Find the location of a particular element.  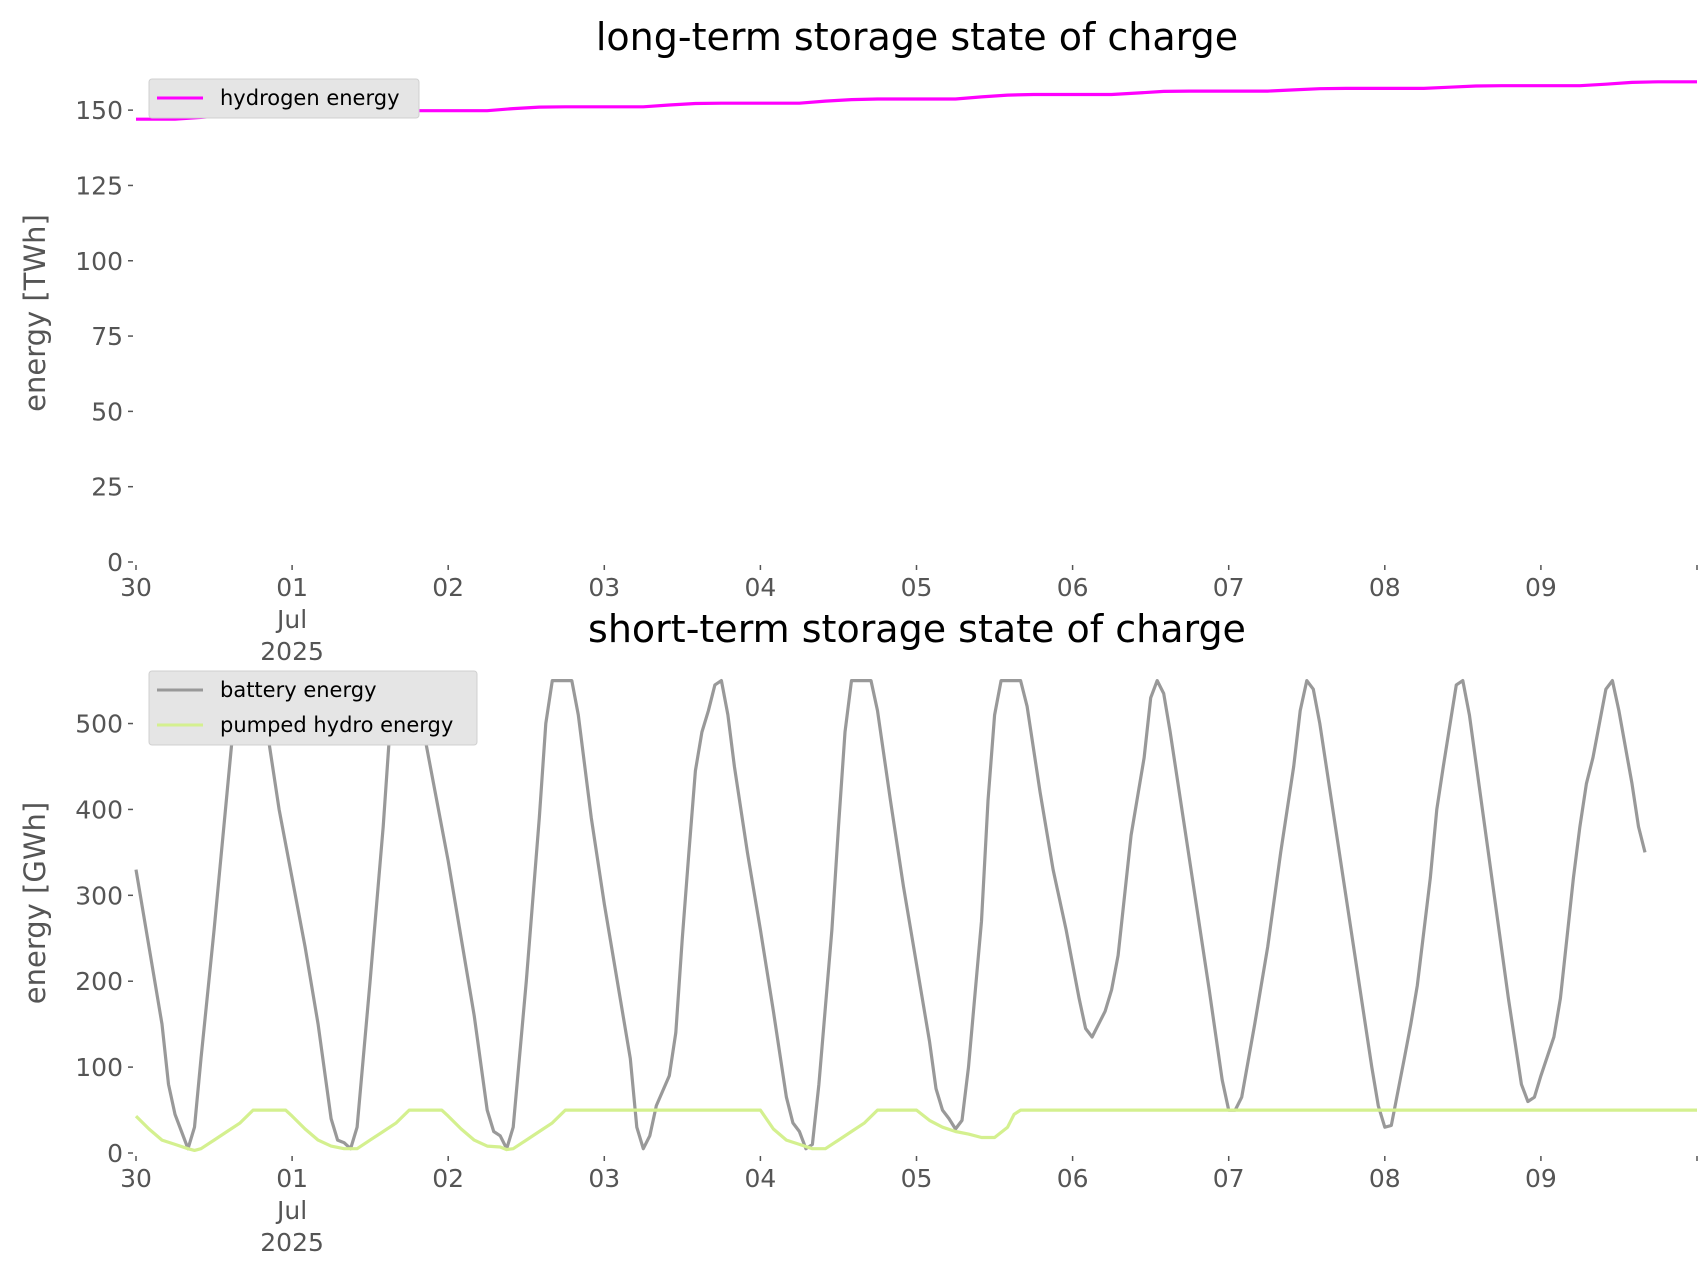

short-term-x-tick-label: 09 is located at coordinates (1541, 1178).